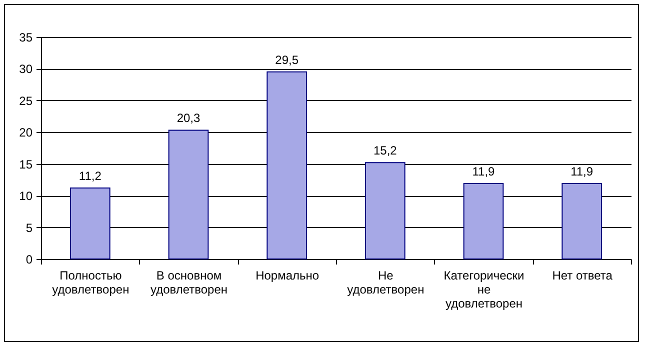 The image size is (645, 350). Describe the element at coordinates (29, 259) in the screenshot. I see `y-tick-label: 0` at that location.